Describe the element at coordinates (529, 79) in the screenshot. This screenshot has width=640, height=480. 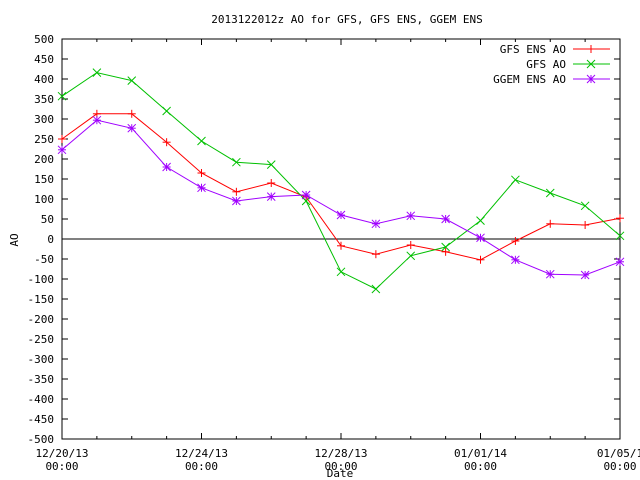
I see `legend-label: GGEM ENS AO` at that location.